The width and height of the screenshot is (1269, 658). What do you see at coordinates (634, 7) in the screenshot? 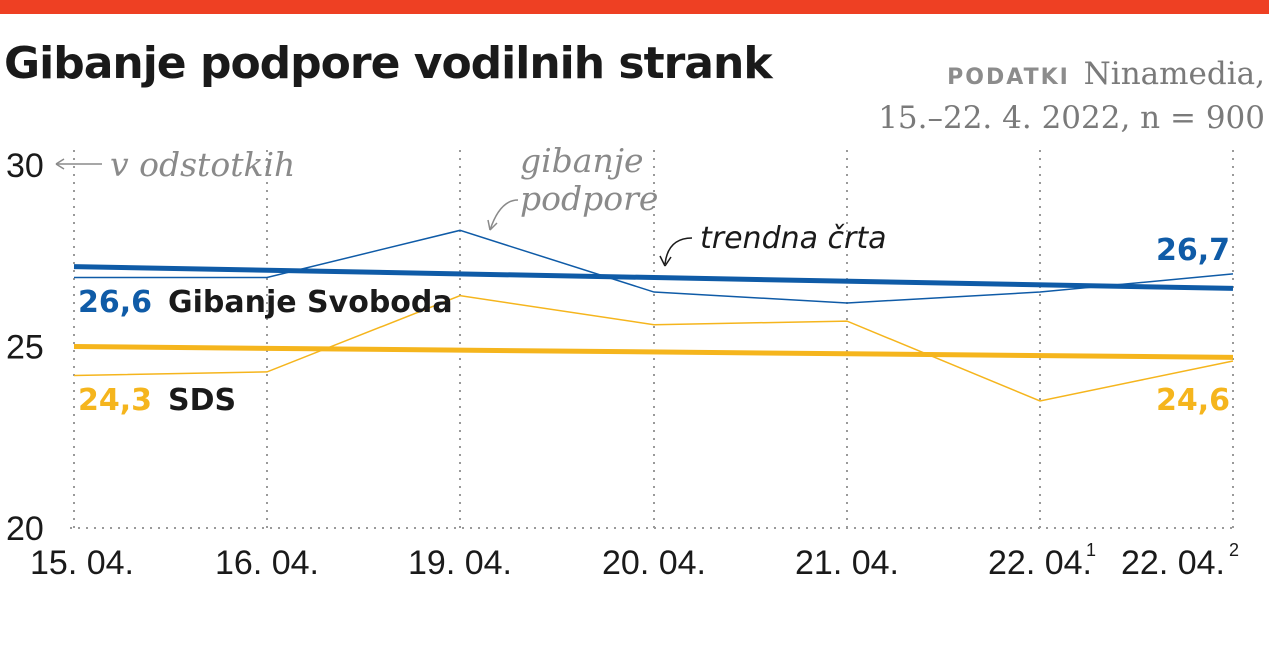
I see `top-accent-bar` at bounding box center [634, 7].